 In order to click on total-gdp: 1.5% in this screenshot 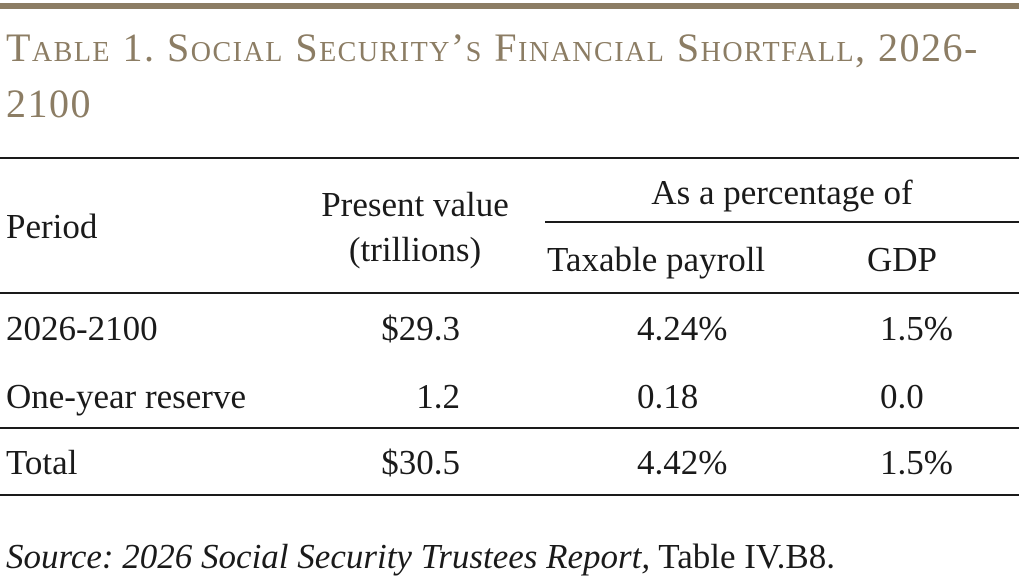, I will do `click(916, 462)`.